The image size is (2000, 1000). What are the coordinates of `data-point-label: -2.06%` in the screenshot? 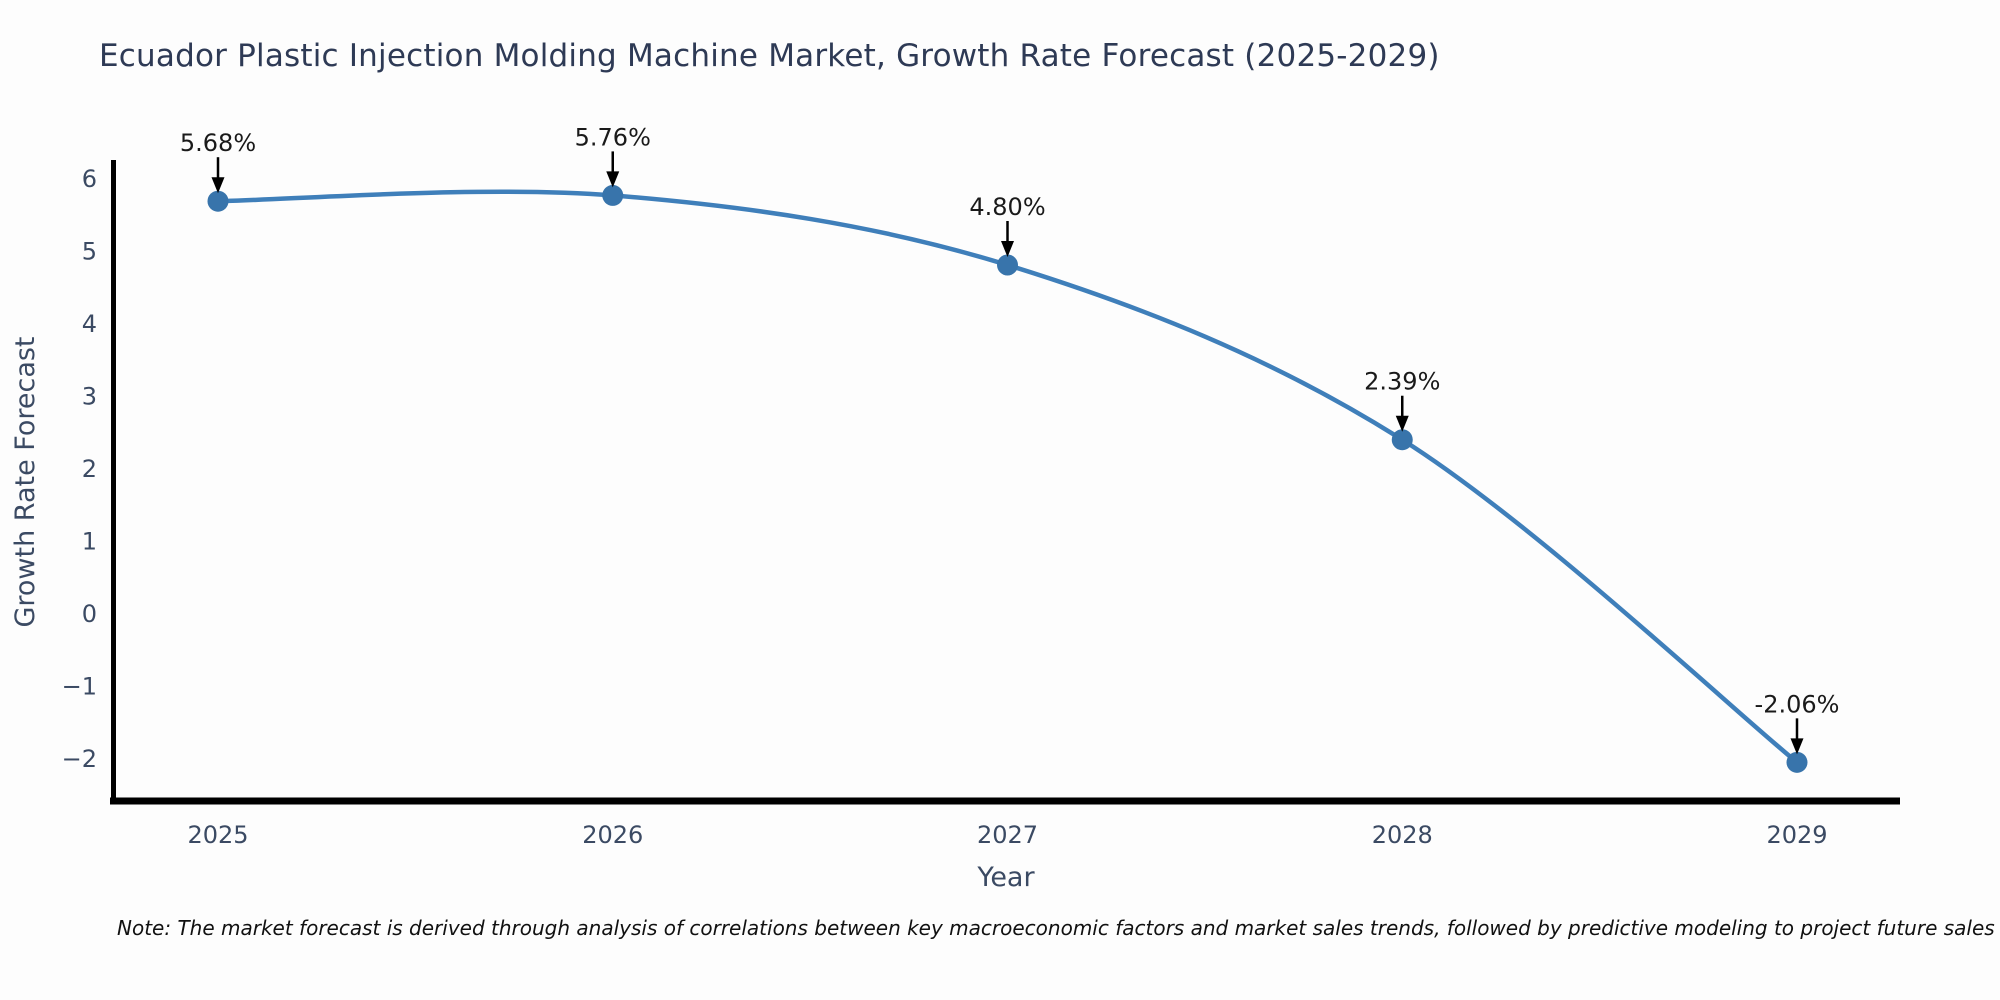 It's located at (1797, 704).